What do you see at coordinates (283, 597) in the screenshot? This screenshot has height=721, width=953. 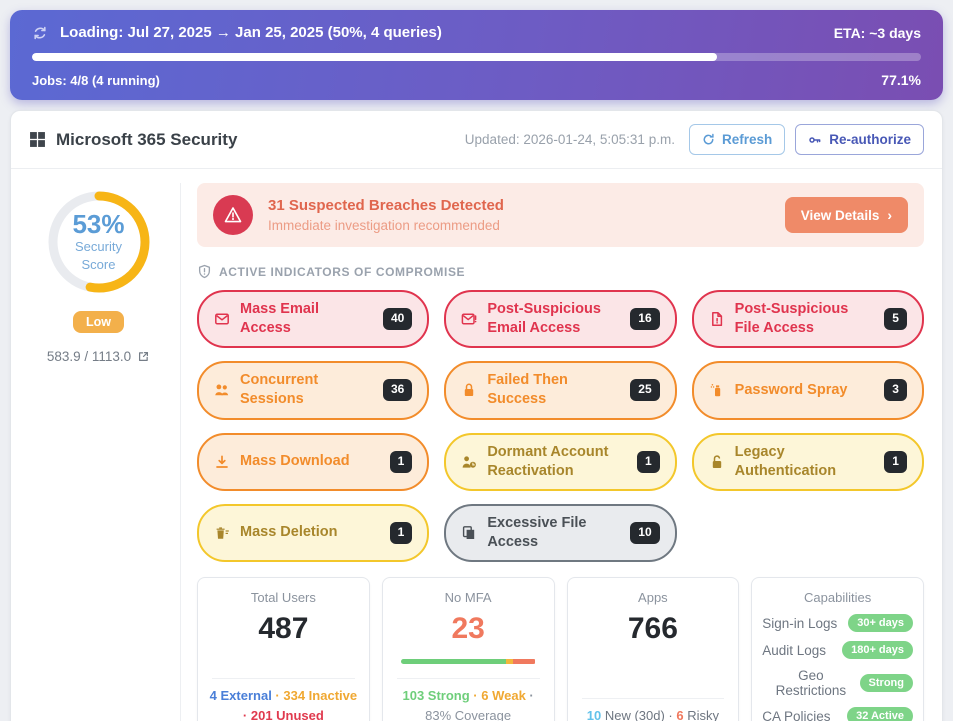 I see `total-users-label: Total Users` at bounding box center [283, 597].